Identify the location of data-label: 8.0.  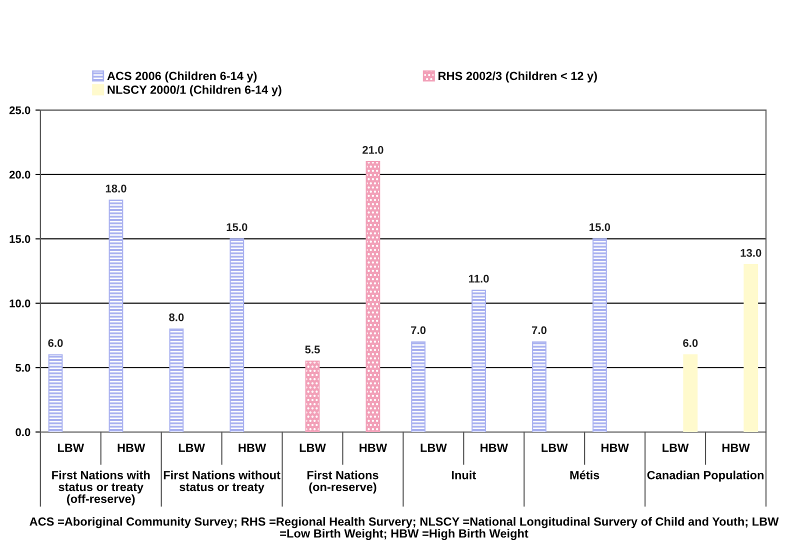
(176, 317).